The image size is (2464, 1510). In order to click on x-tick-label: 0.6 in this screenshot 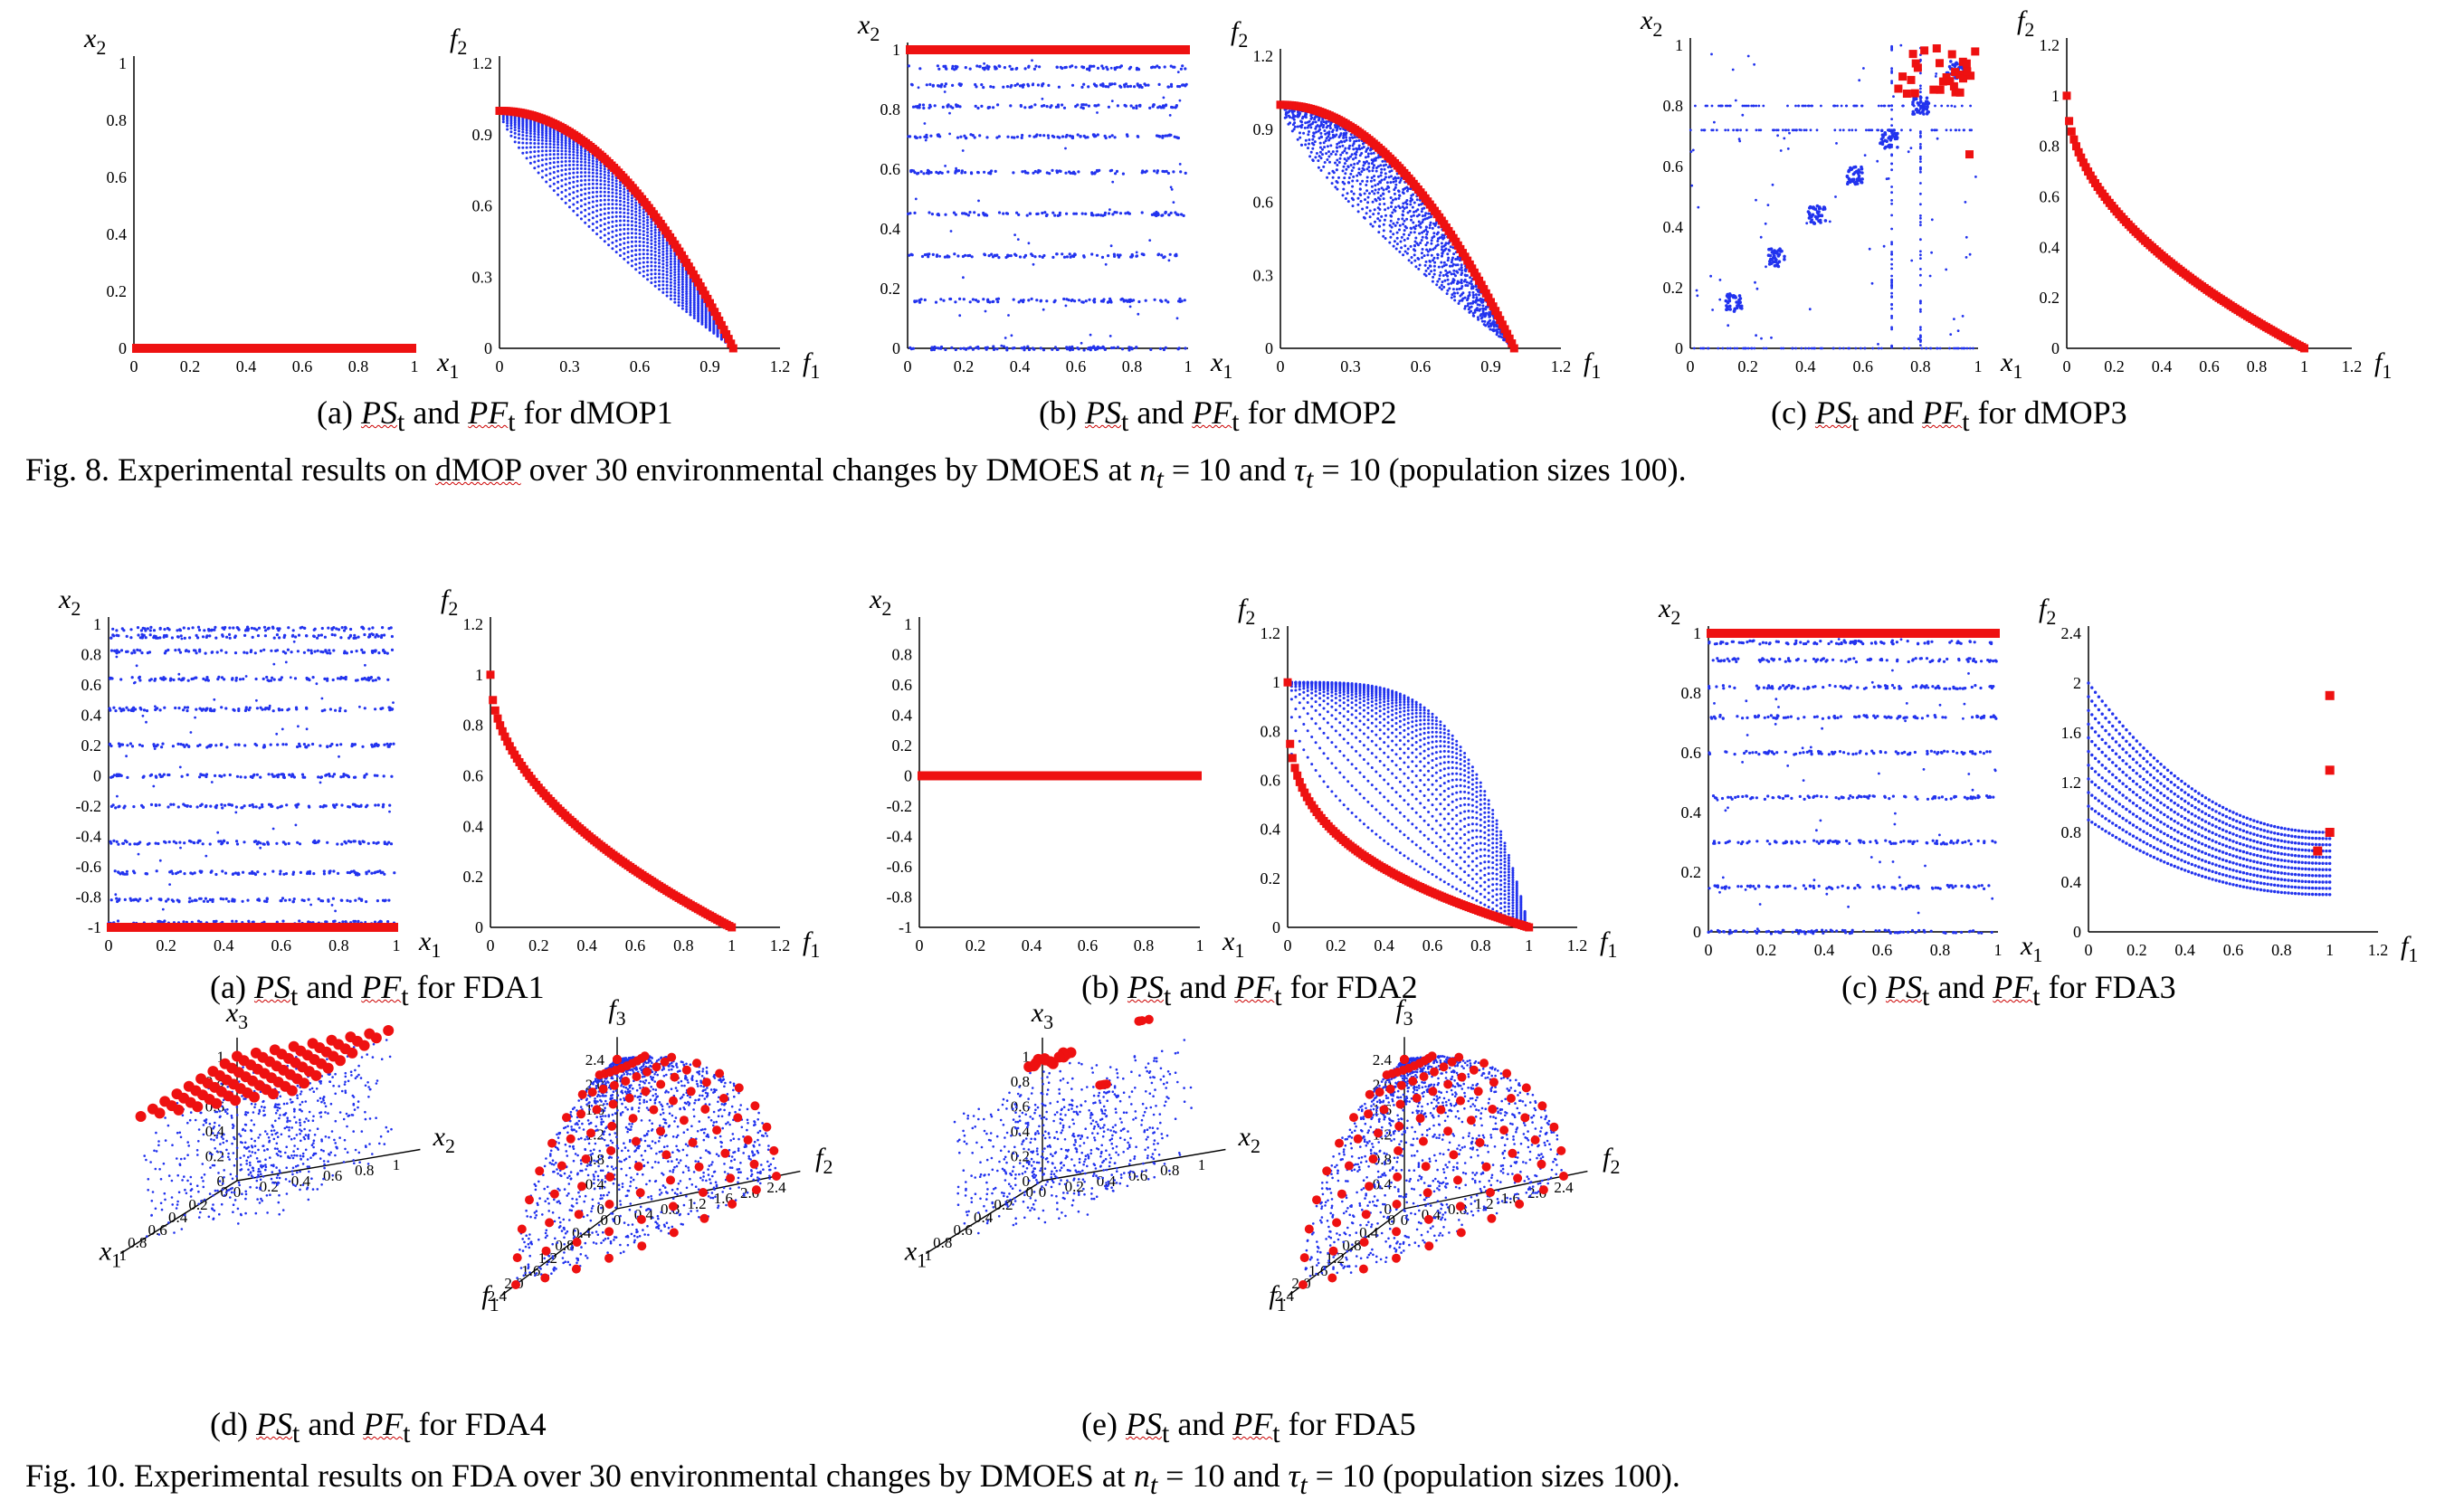, I will do `click(281, 945)`.